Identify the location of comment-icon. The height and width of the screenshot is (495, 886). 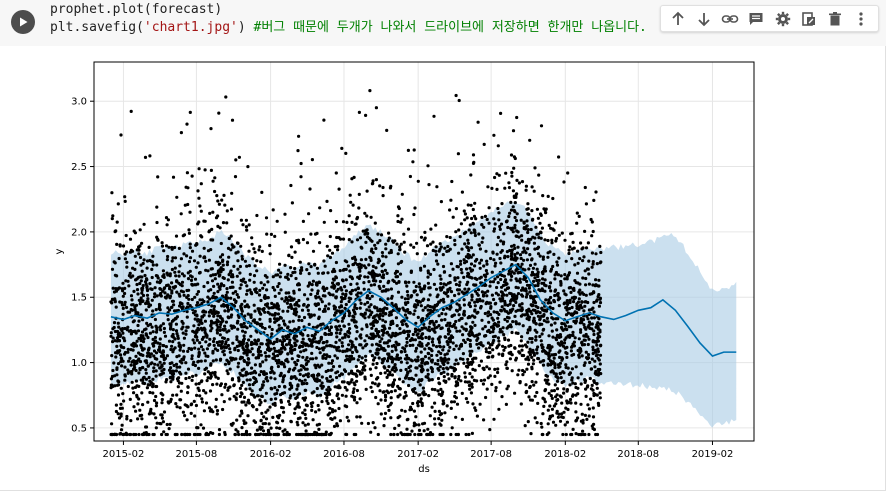
(756, 19).